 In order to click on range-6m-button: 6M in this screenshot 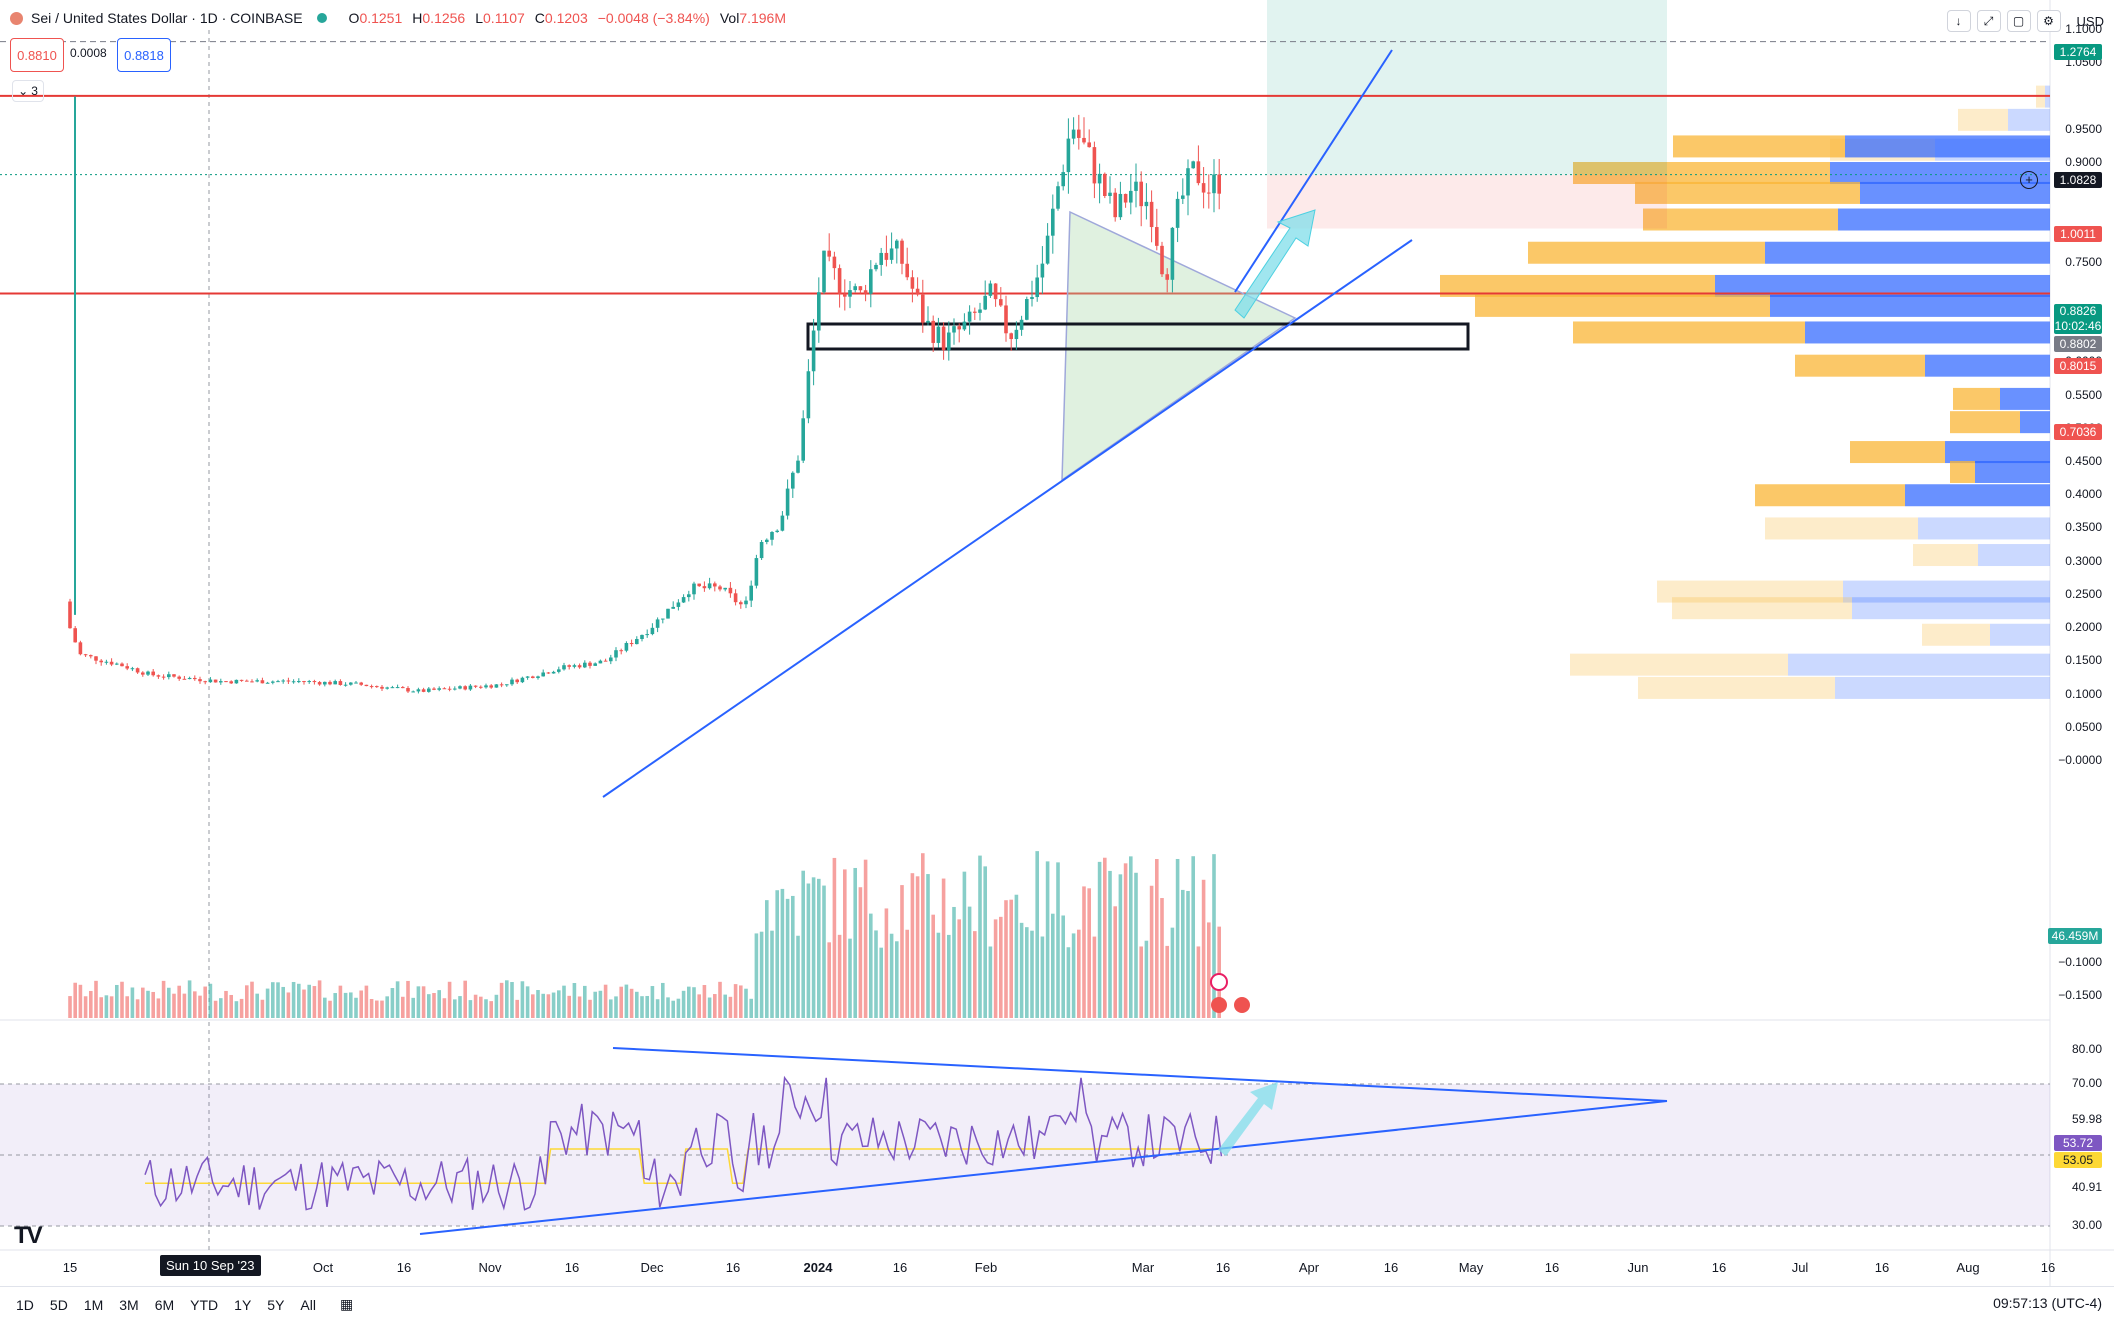, I will do `click(164, 1304)`.